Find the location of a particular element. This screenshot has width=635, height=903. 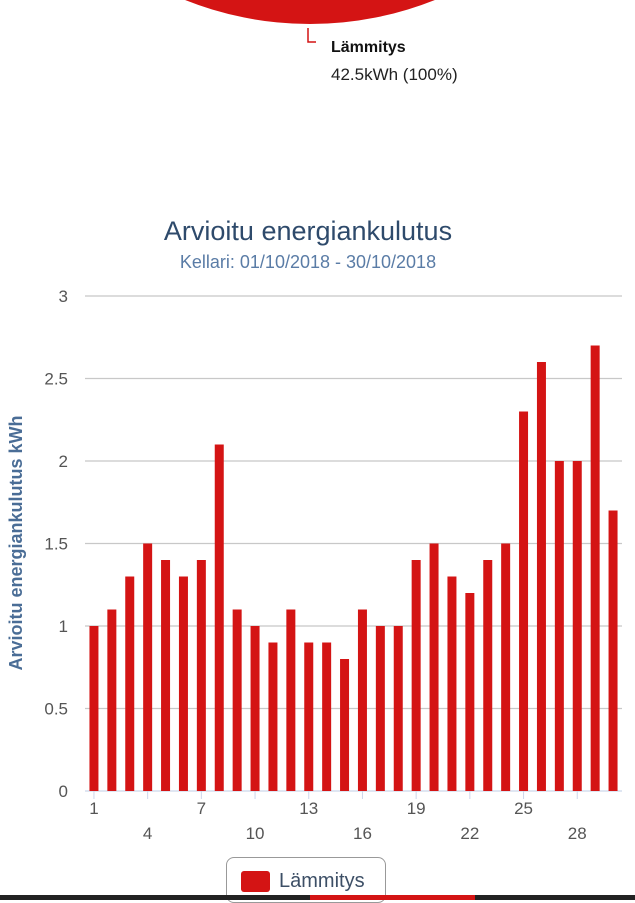

x-tick-label: 13 is located at coordinates (308, 808).